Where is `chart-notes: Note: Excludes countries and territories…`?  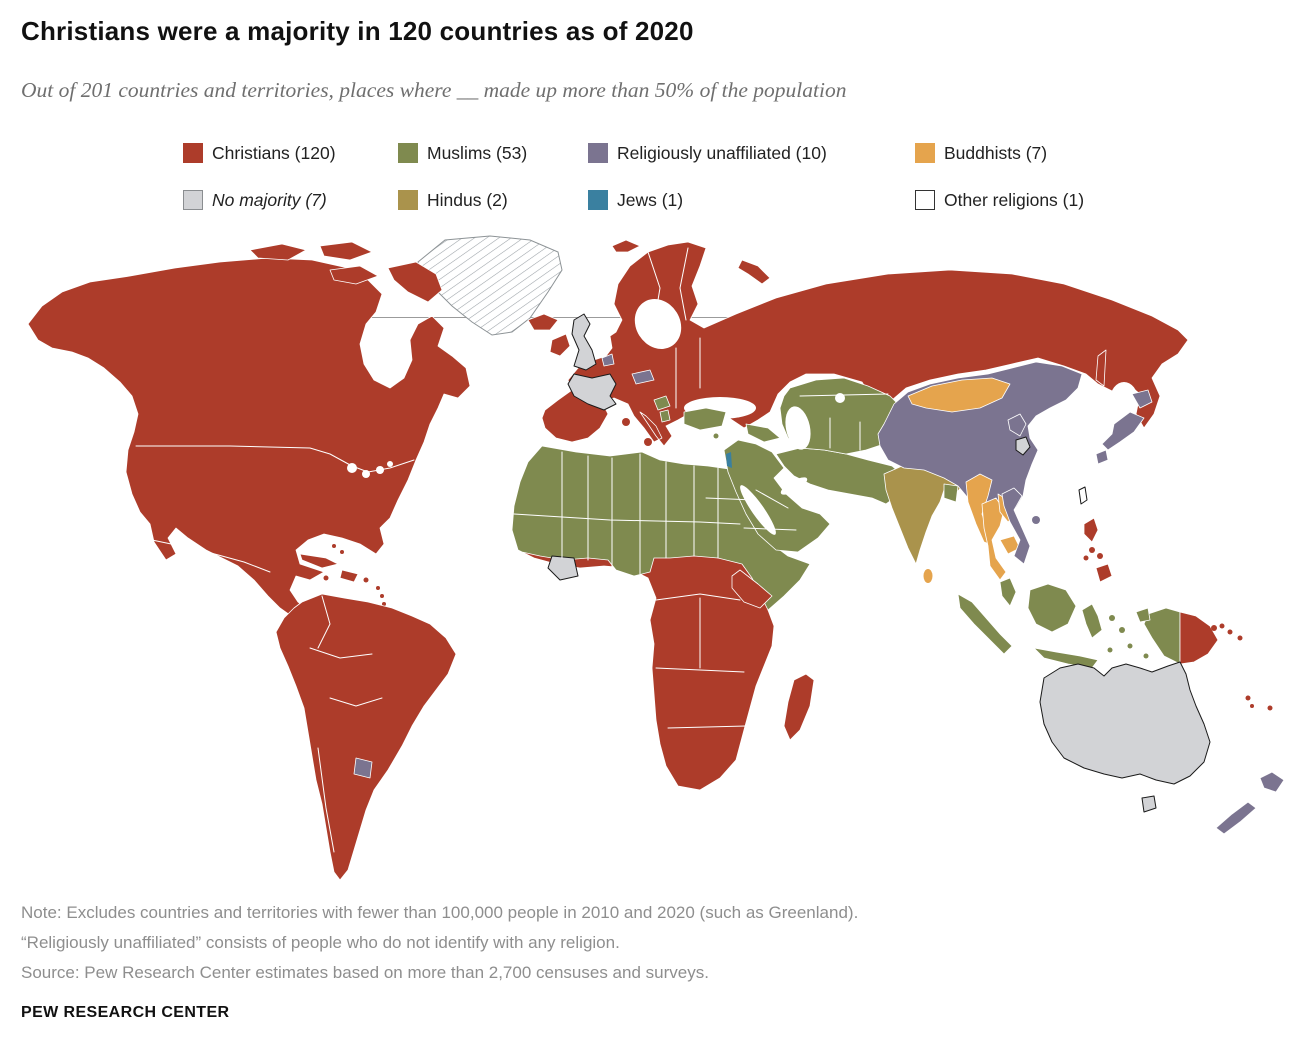 chart-notes: Note: Excludes countries and territories… is located at coordinates (439, 943).